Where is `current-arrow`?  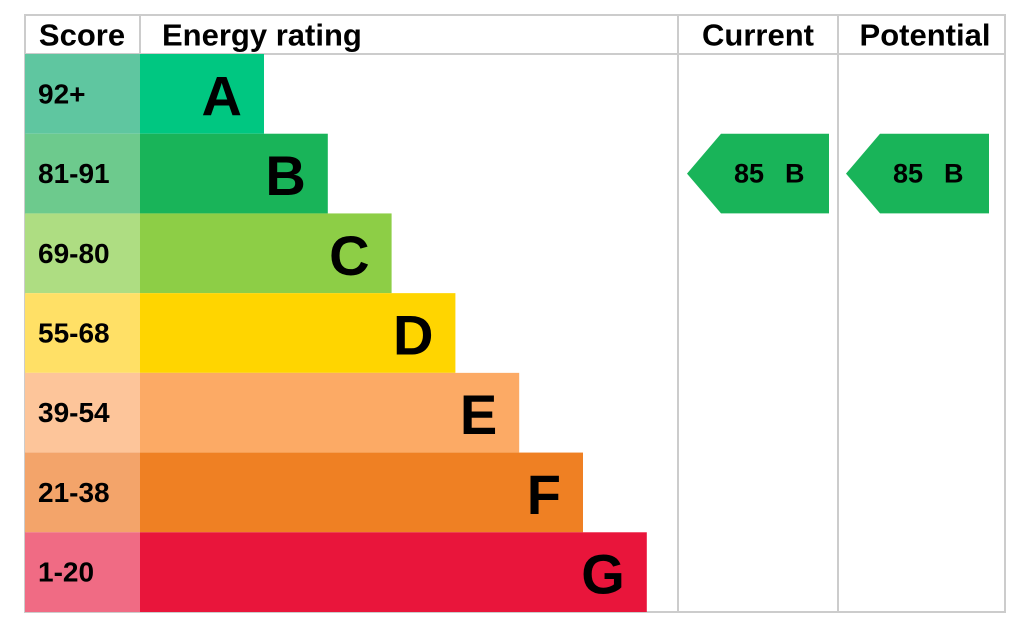 current-arrow is located at coordinates (758, 173).